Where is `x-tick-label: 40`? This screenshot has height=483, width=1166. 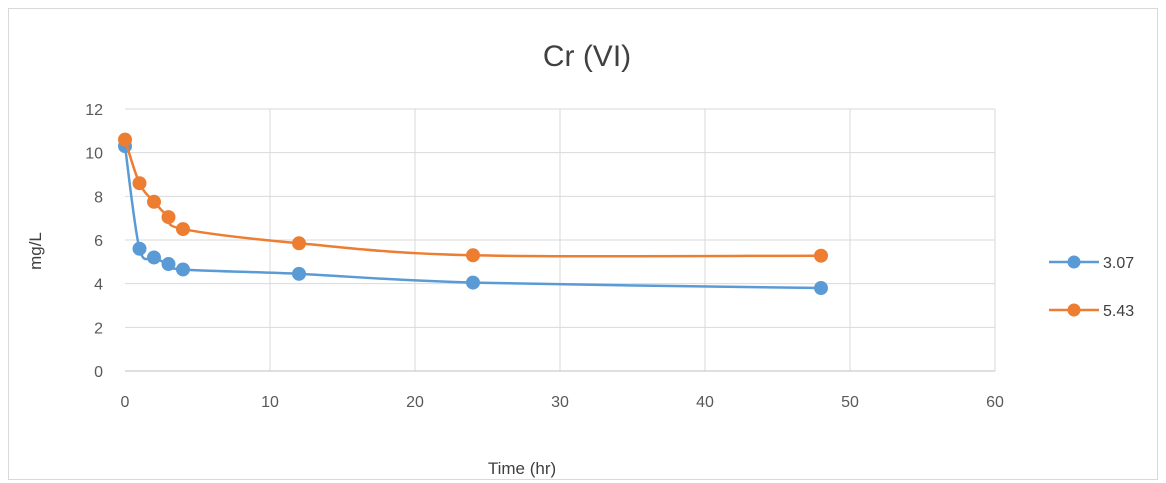
x-tick-label: 40 is located at coordinates (705, 402).